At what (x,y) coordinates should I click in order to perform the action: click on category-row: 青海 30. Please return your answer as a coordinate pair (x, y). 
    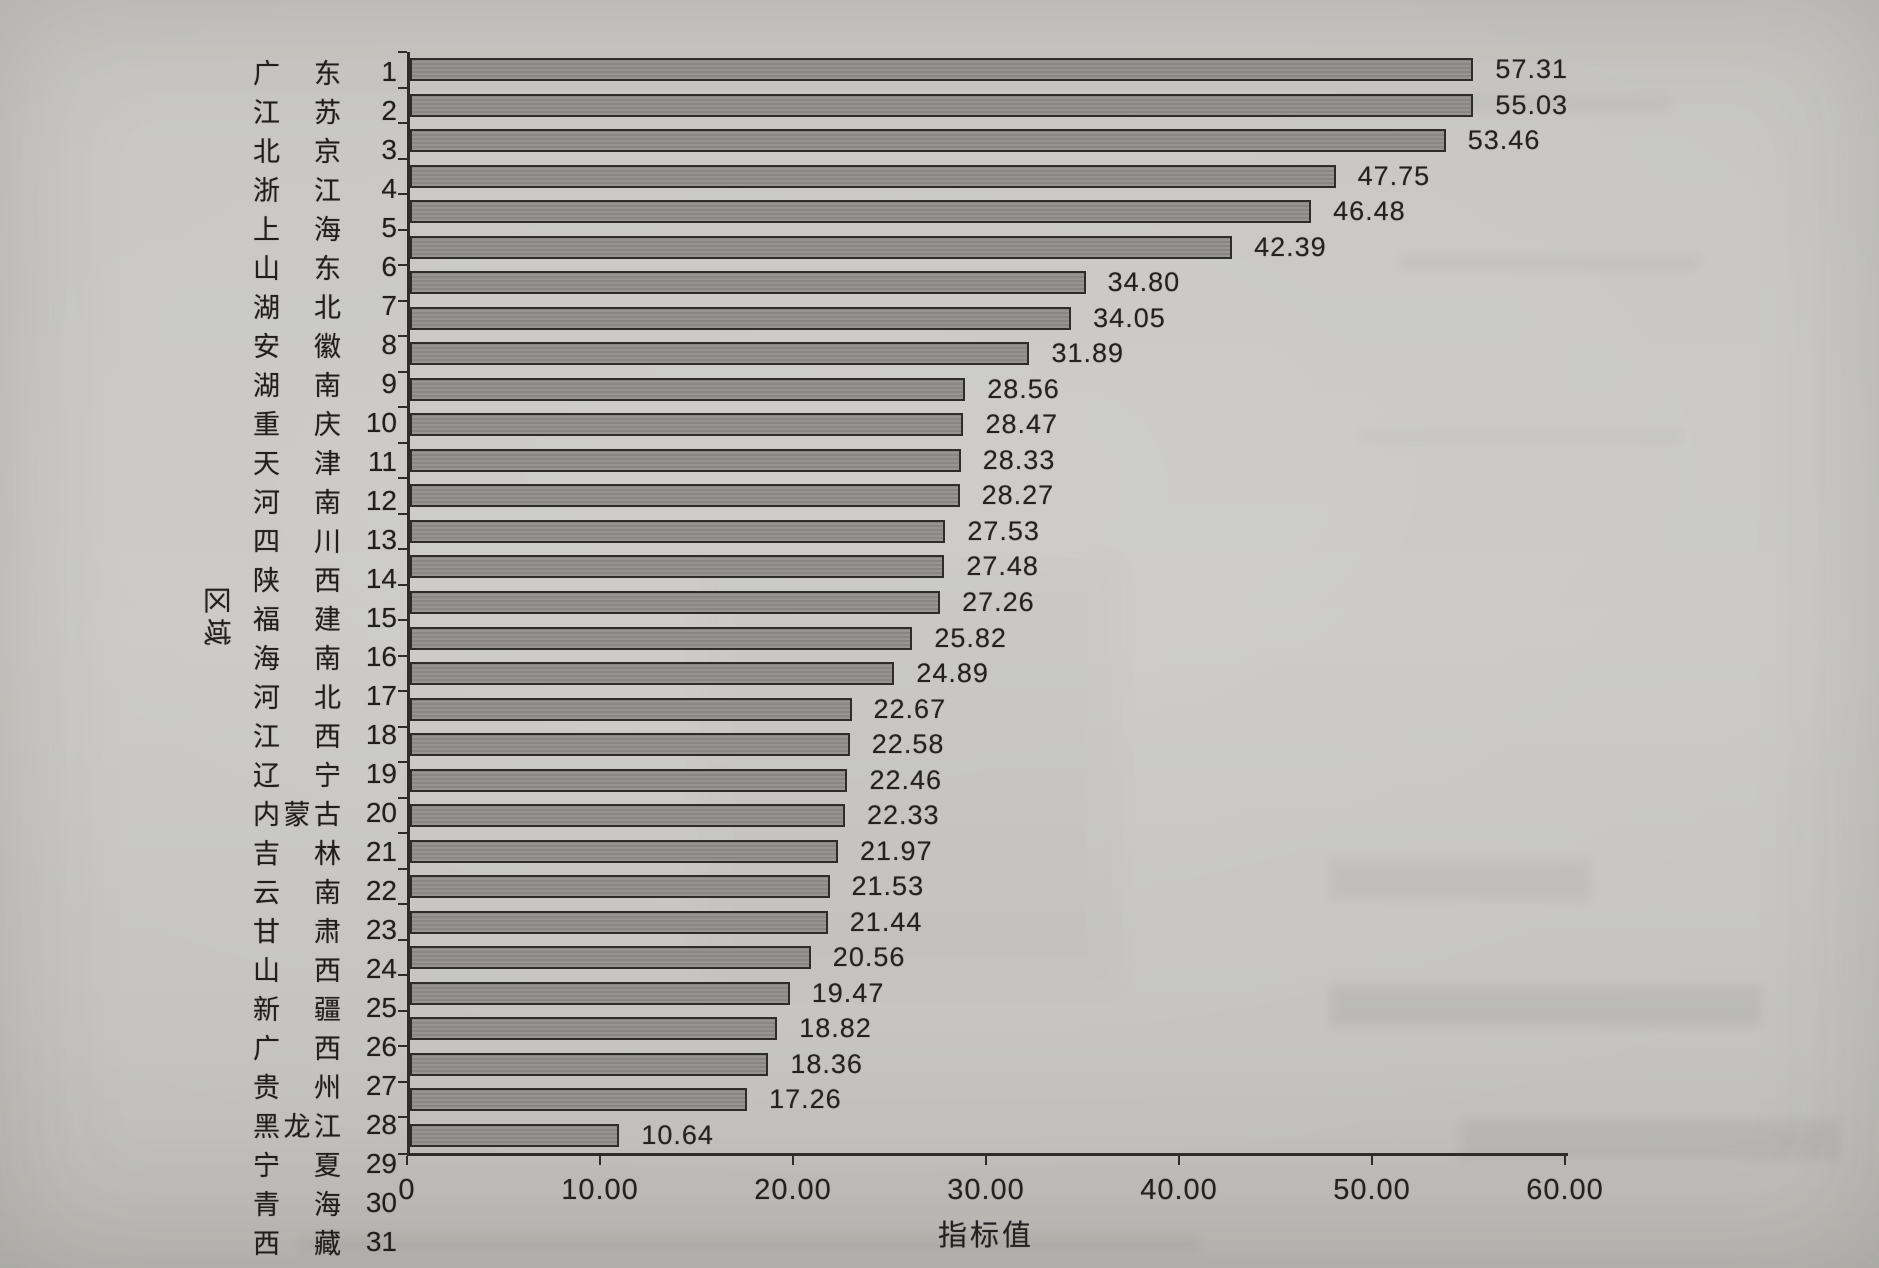
    Looking at the image, I should click on (325, 1202).